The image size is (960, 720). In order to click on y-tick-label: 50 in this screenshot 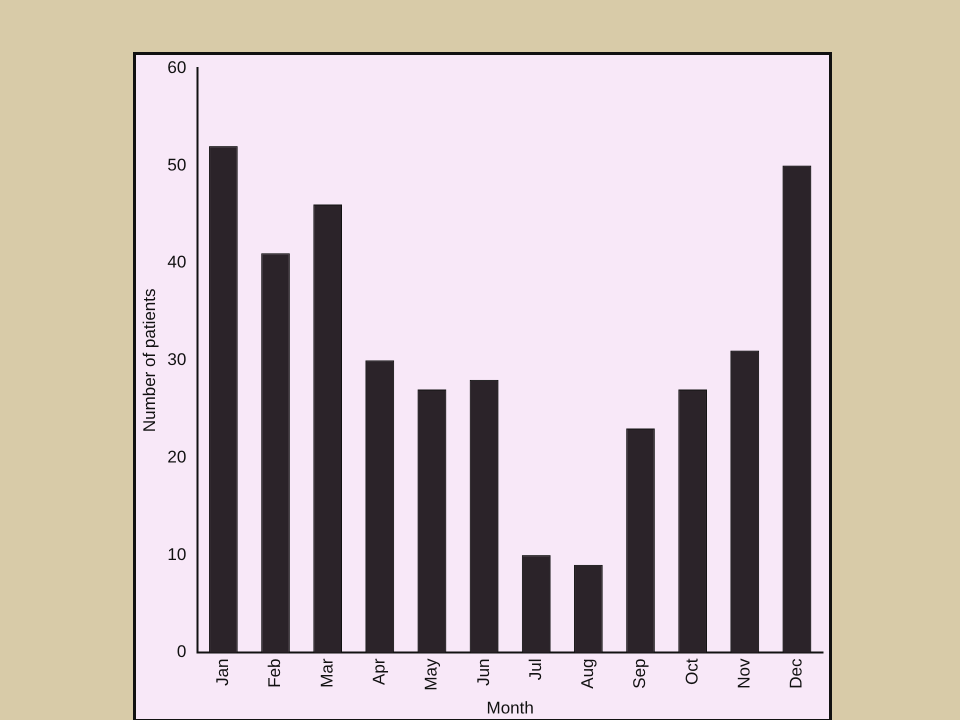, I will do `click(176, 164)`.